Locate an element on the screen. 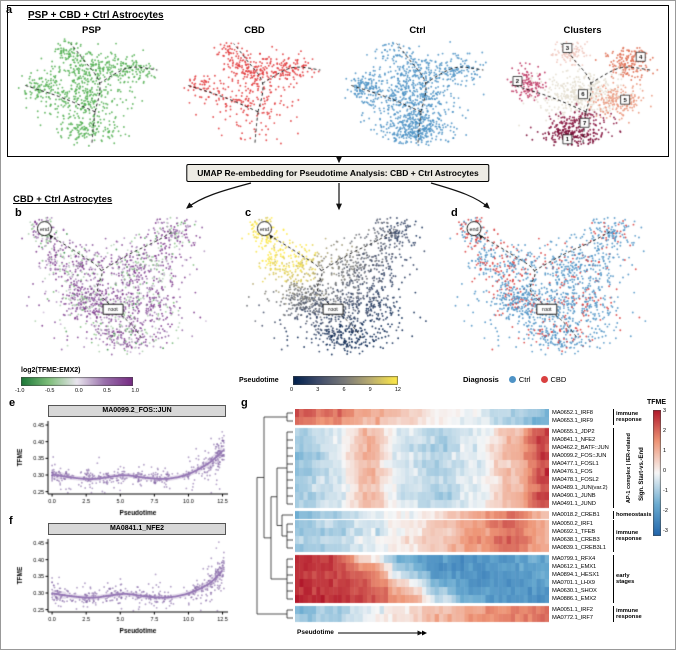  diagnosis-legend: Diagnosis Ctrl CBD is located at coordinates (514, 379).